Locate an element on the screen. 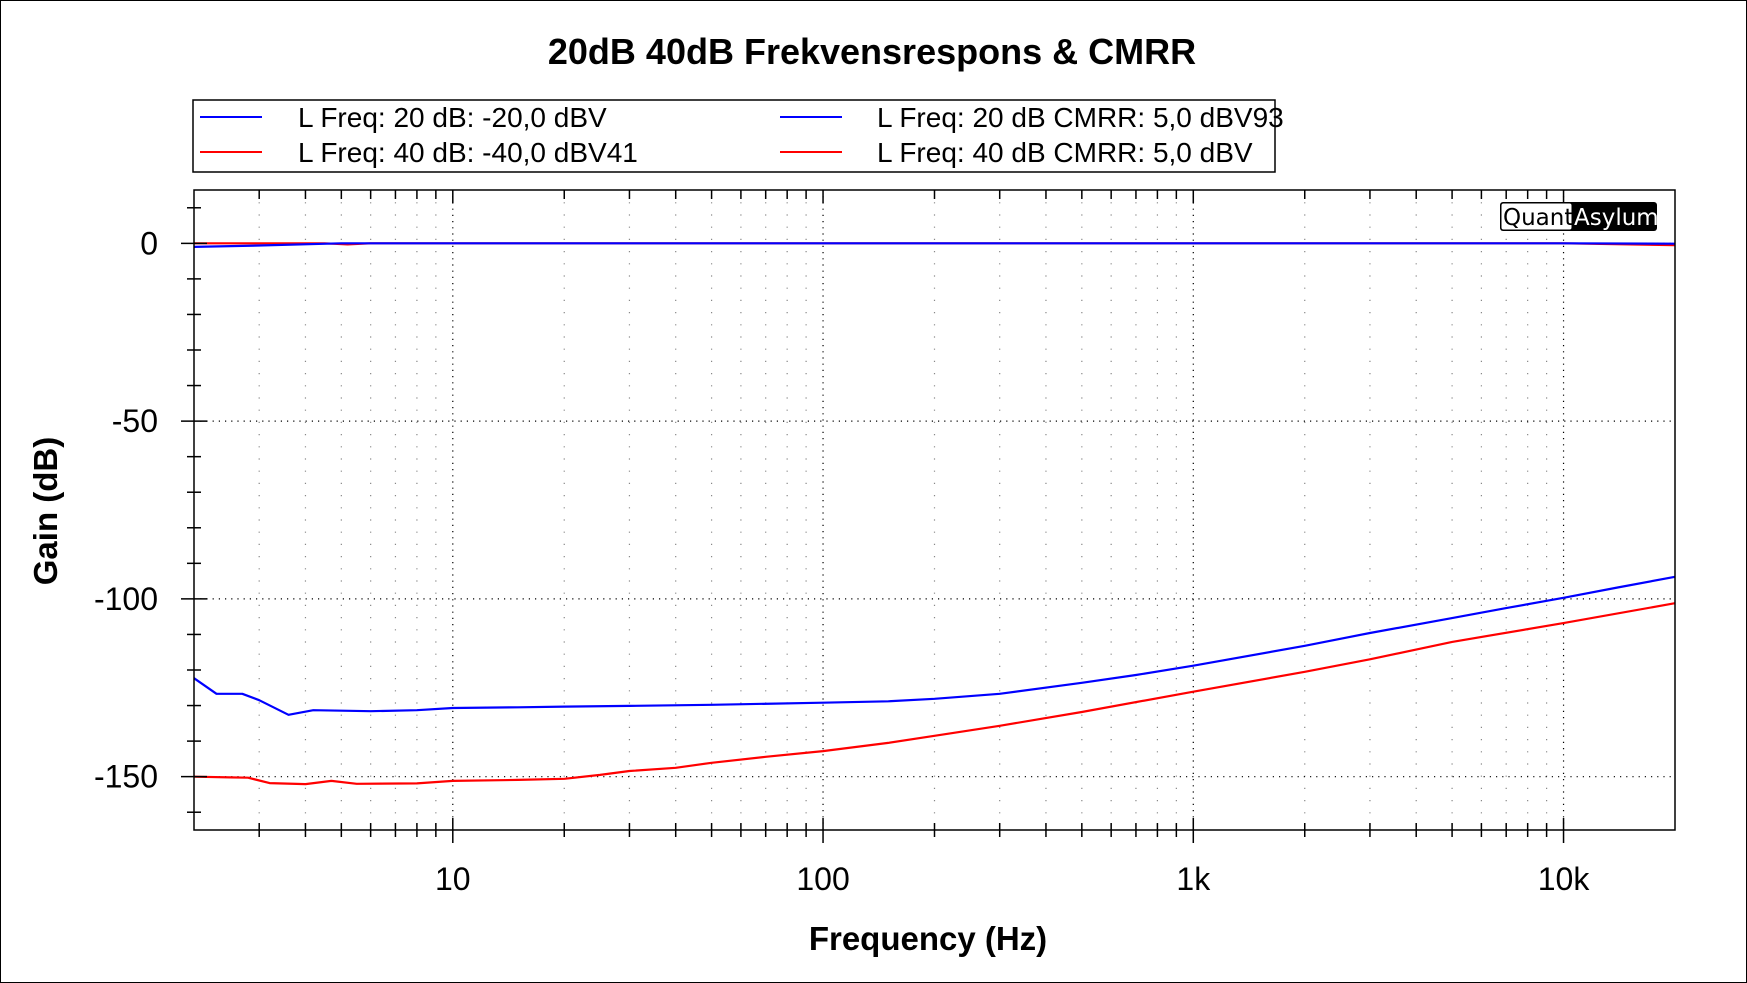 This screenshot has height=983, width=1747. watermark-quant: Quant is located at coordinates (1538, 218).